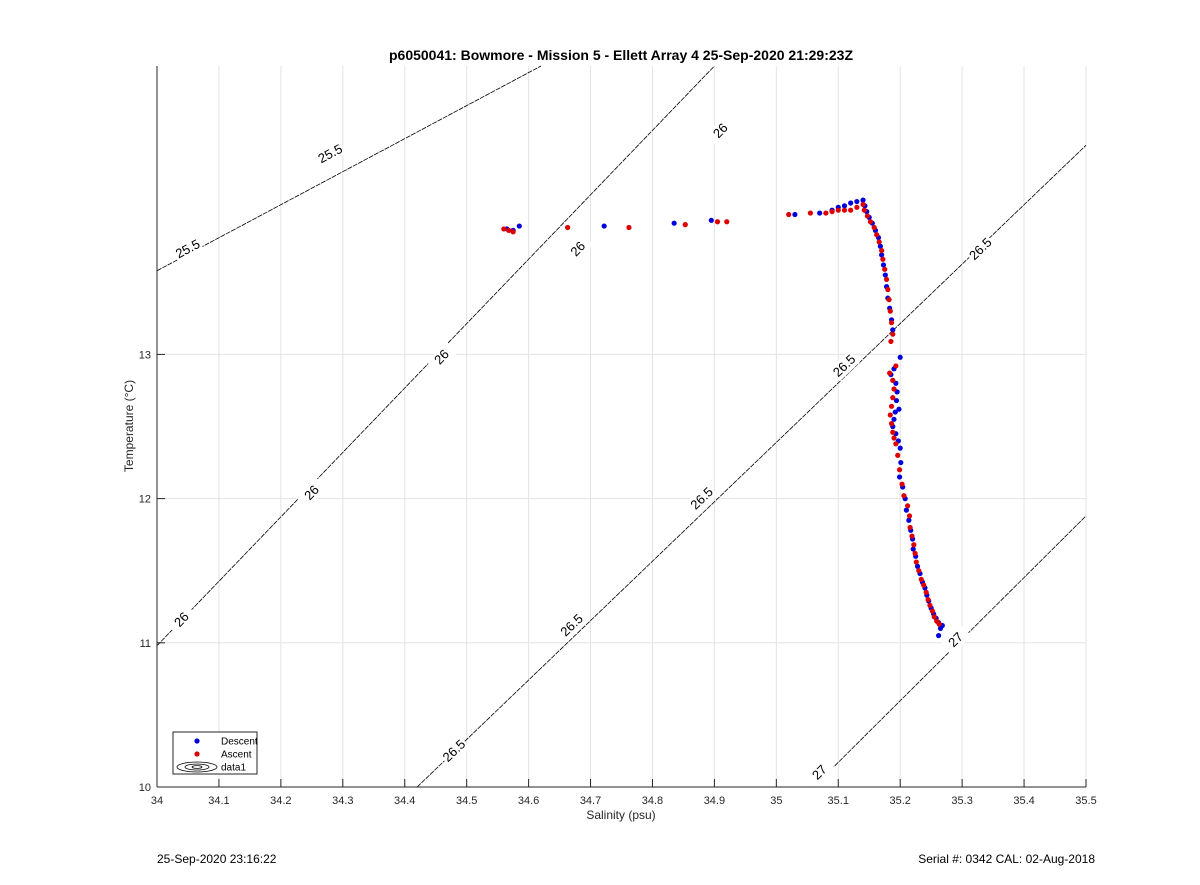  What do you see at coordinates (349, 168) in the screenshot?
I see `isopycnal-line` at bounding box center [349, 168].